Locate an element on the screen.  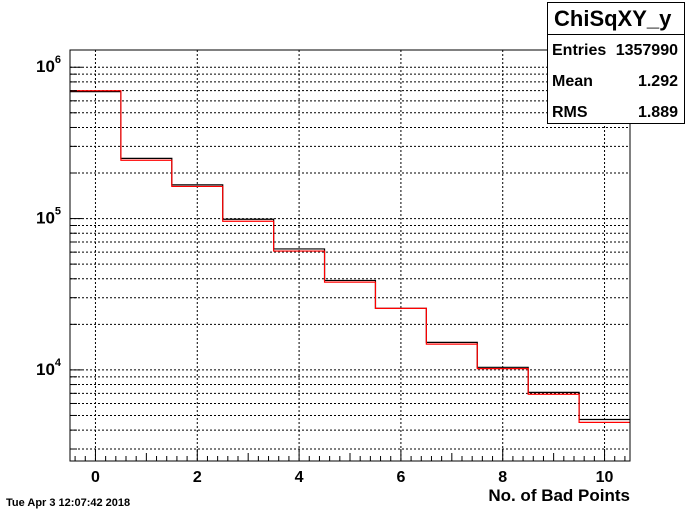
y-tick-label: 10⁴ is located at coordinates (49, 368).